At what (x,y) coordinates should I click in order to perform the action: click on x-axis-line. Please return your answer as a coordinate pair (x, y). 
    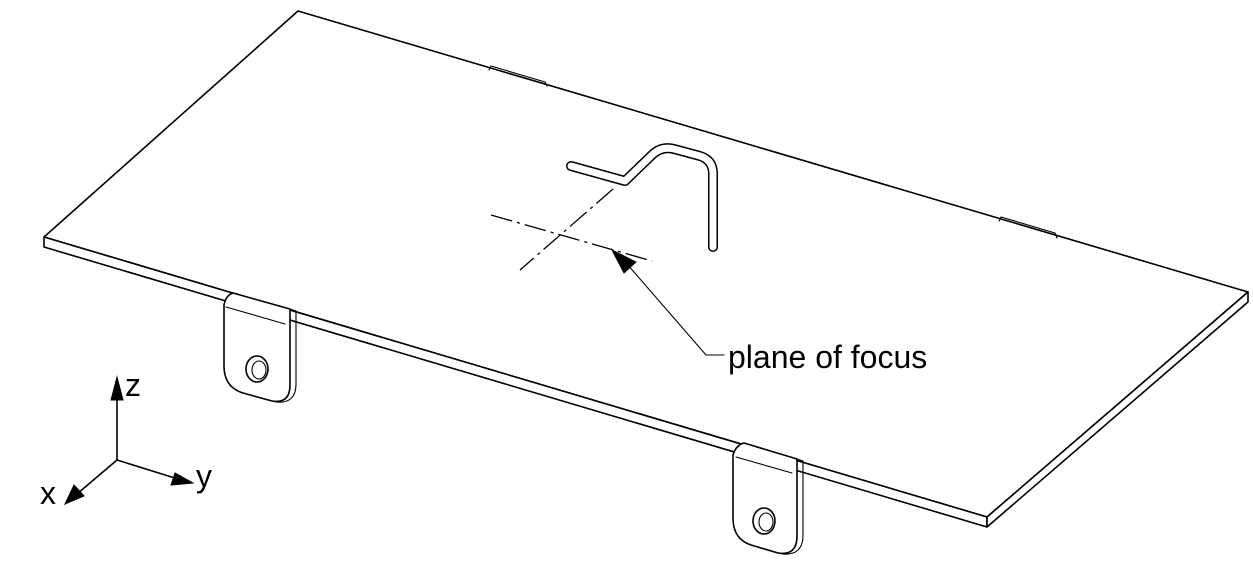
    Looking at the image, I should click on (97, 477).